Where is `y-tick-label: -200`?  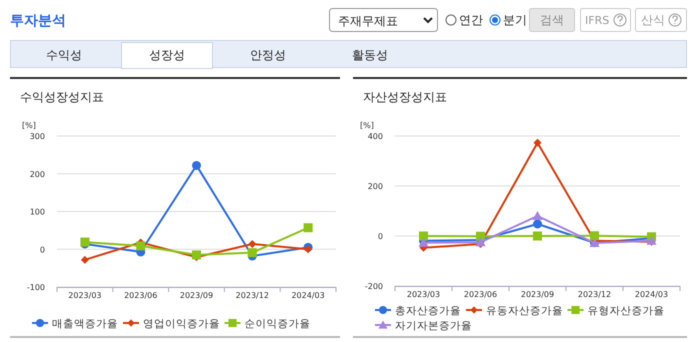 y-tick-label: -200 is located at coordinates (373, 286).